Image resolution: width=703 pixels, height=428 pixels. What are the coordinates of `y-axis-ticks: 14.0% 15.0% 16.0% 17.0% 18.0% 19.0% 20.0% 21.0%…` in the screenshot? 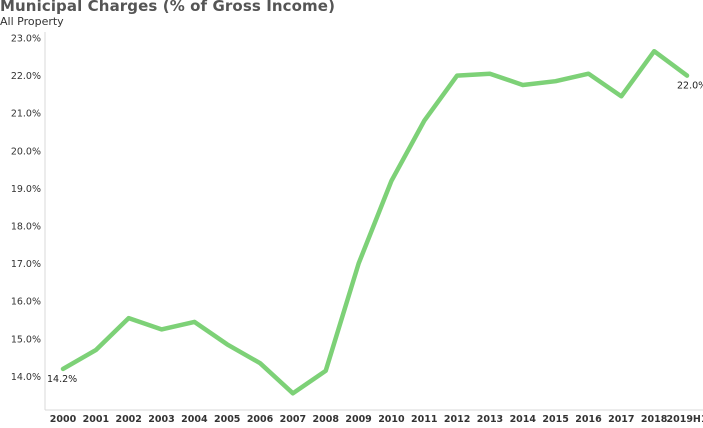 It's located at (26, 208).